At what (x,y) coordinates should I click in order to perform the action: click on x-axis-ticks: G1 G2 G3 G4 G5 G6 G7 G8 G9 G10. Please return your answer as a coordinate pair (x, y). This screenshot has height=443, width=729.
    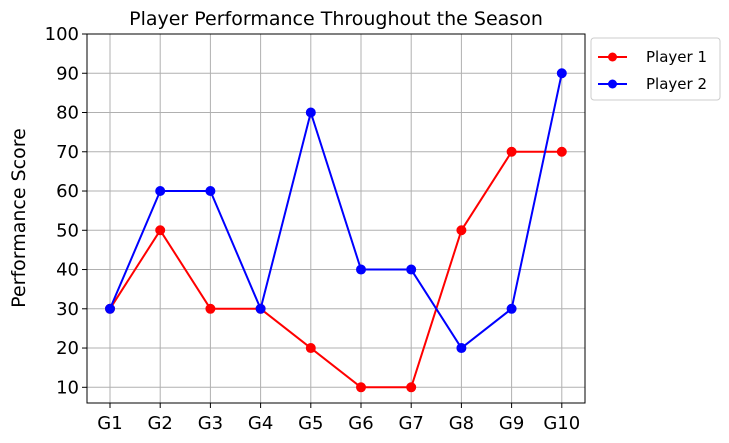
    Looking at the image, I should click on (338, 418).